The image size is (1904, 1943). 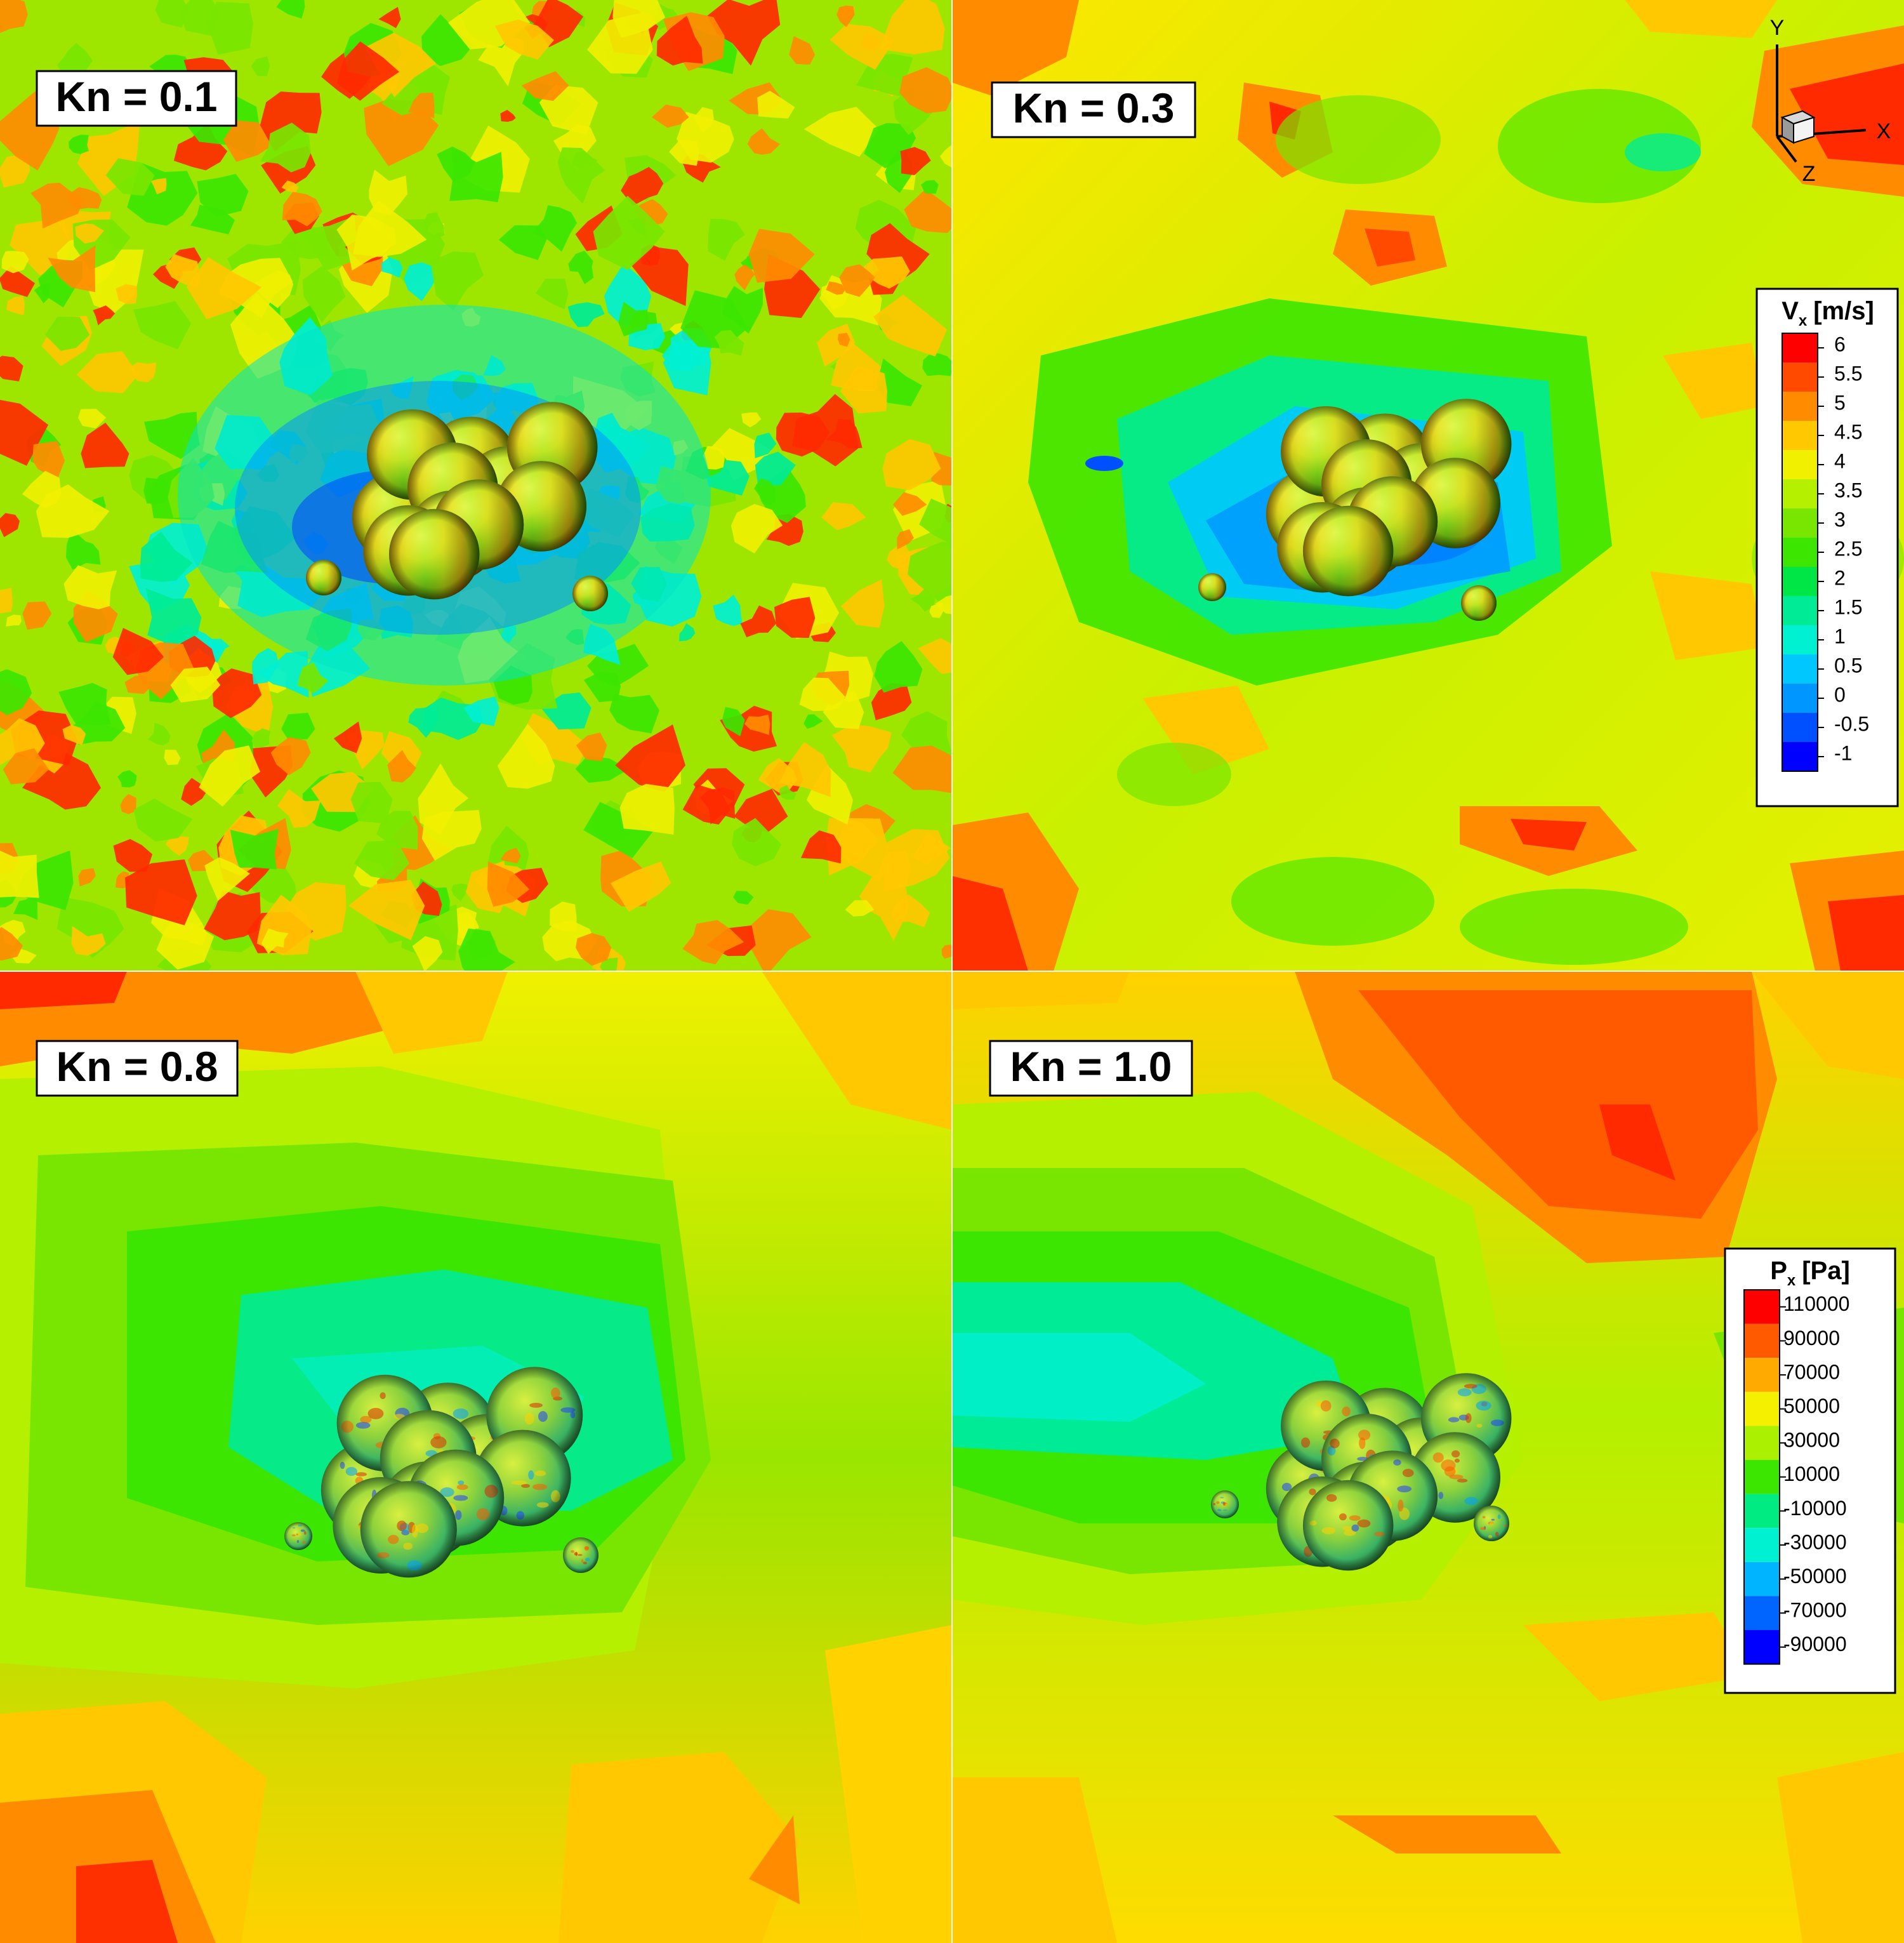 I want to click on panel-title: Kn = 0.3, so click(x=1094, y=107).